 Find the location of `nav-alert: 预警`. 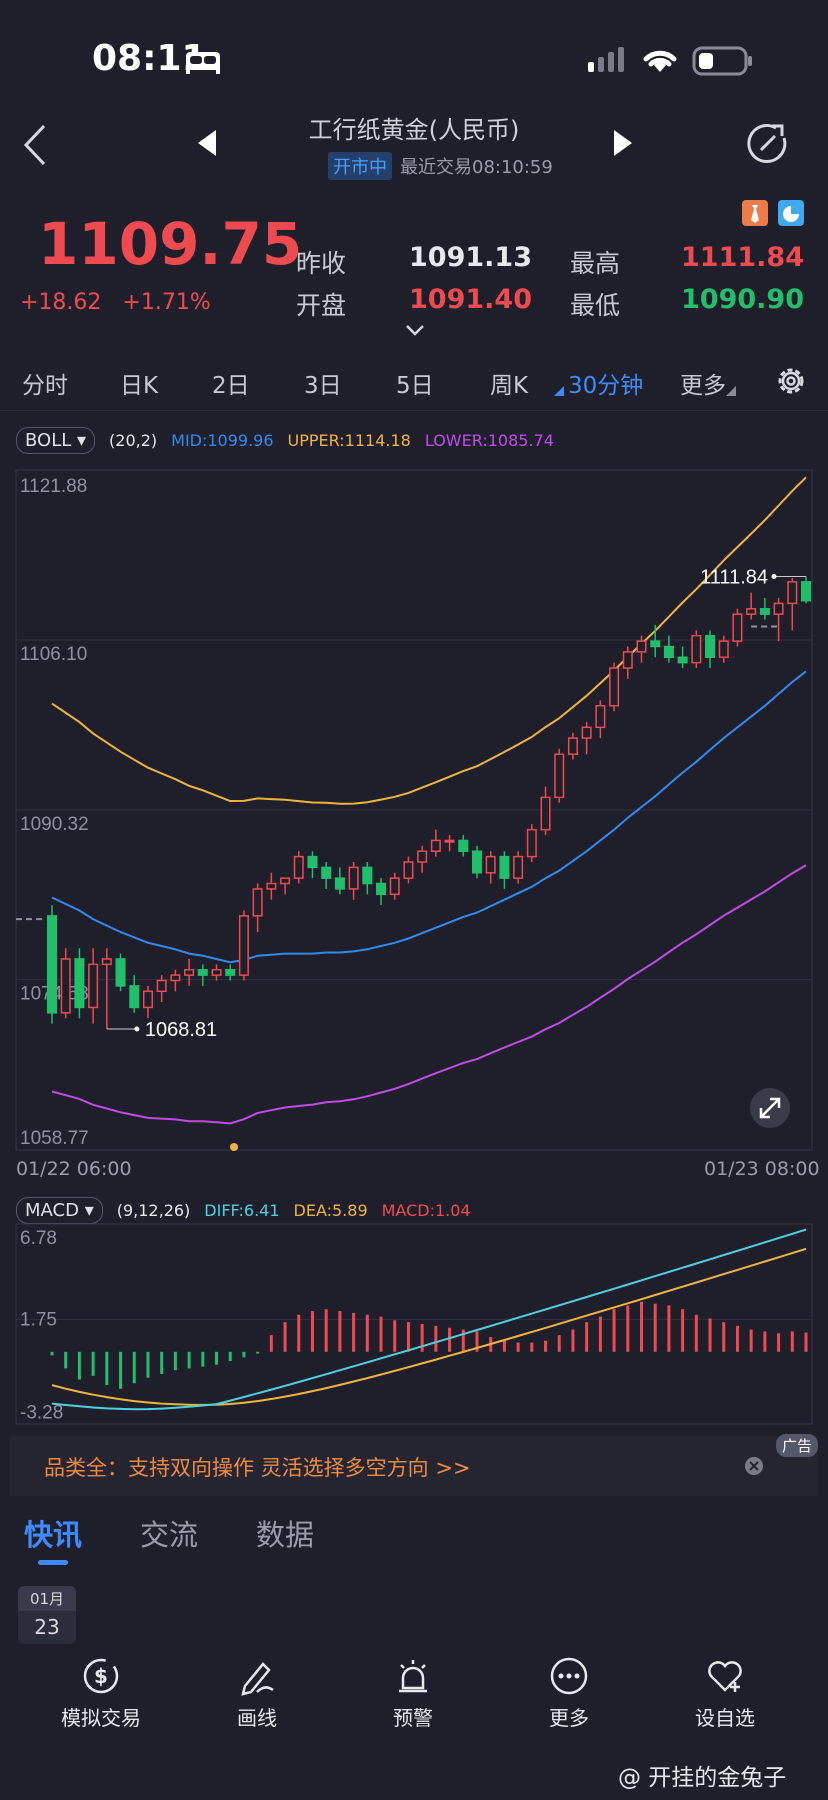

nav-alert: 预警 is located at coordinates (413, 1693).